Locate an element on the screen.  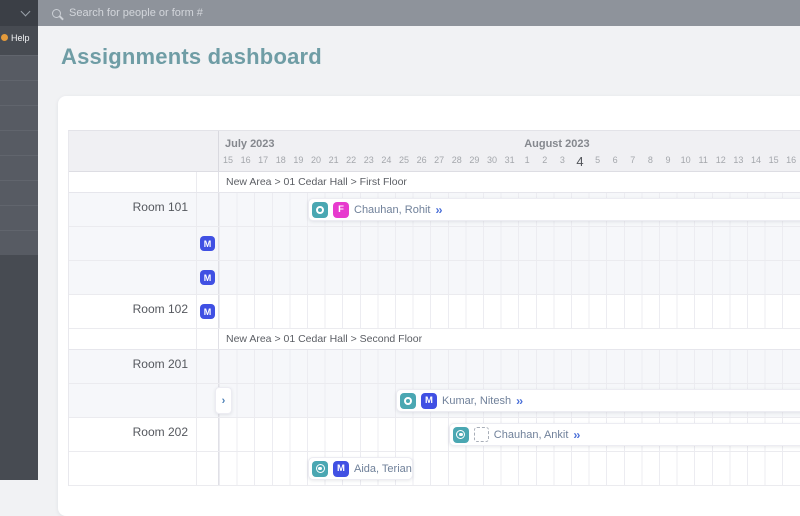
form-badge-icon: F is located at coordinates (341, 209).